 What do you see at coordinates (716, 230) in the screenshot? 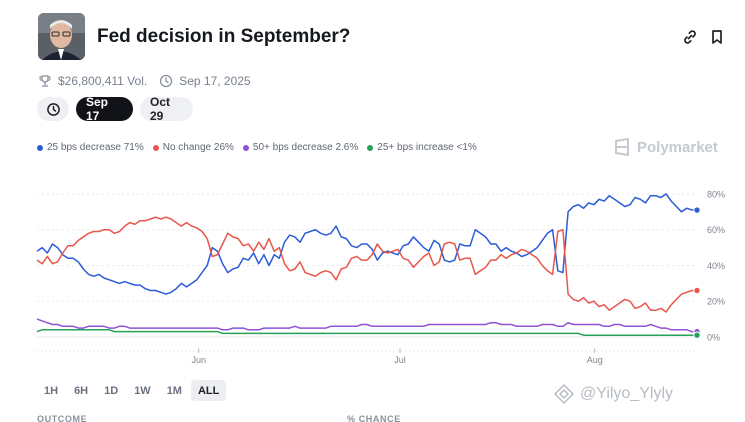
I see `y-tick-label: 60%` at bounding box center [716, 230].